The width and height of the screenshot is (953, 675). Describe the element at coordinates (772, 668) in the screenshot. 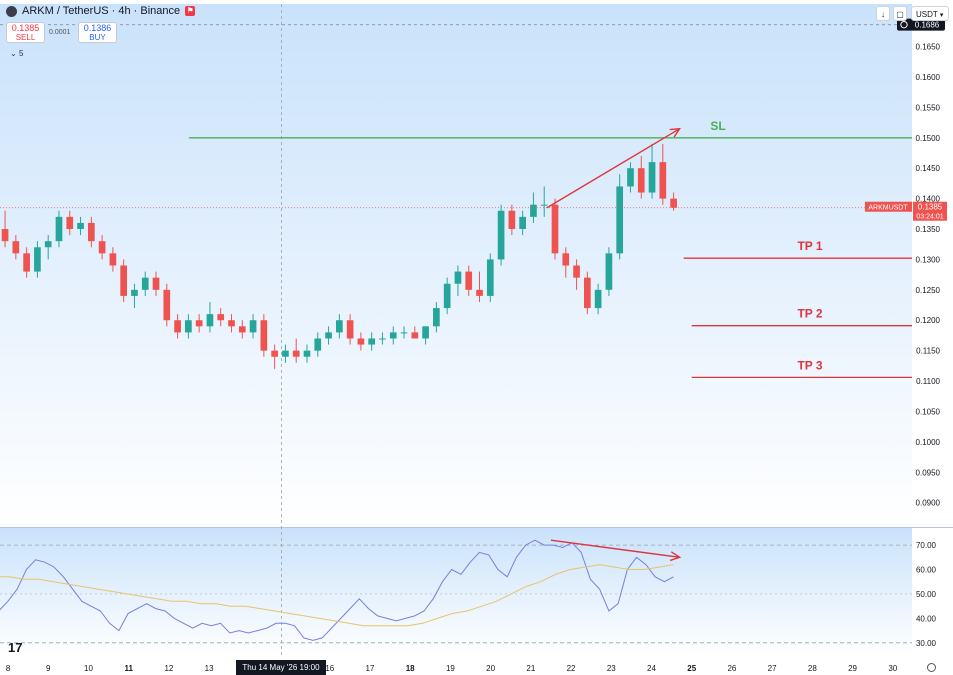

I see `time-axis-tick: 27` at that location.